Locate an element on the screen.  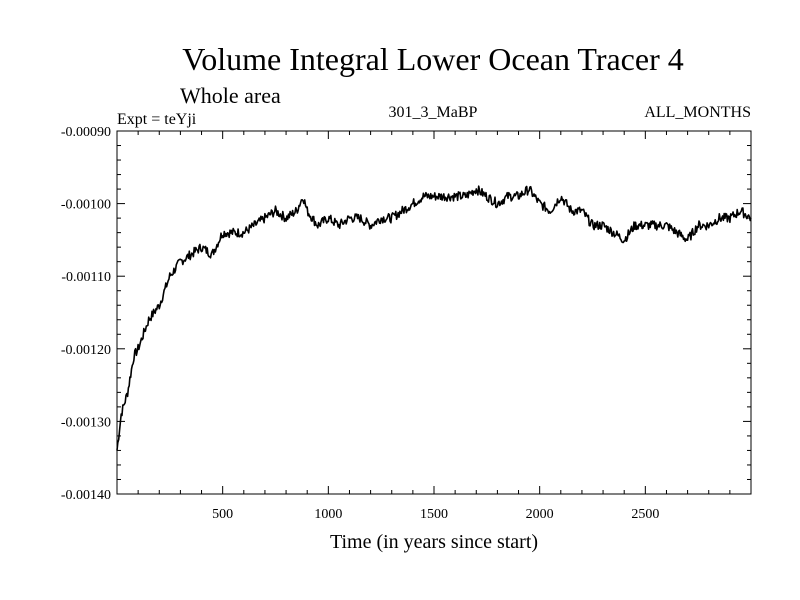
chart-title: Volume Integral Lower Ocean Tracer 4 is located at coordinates (432, 59).